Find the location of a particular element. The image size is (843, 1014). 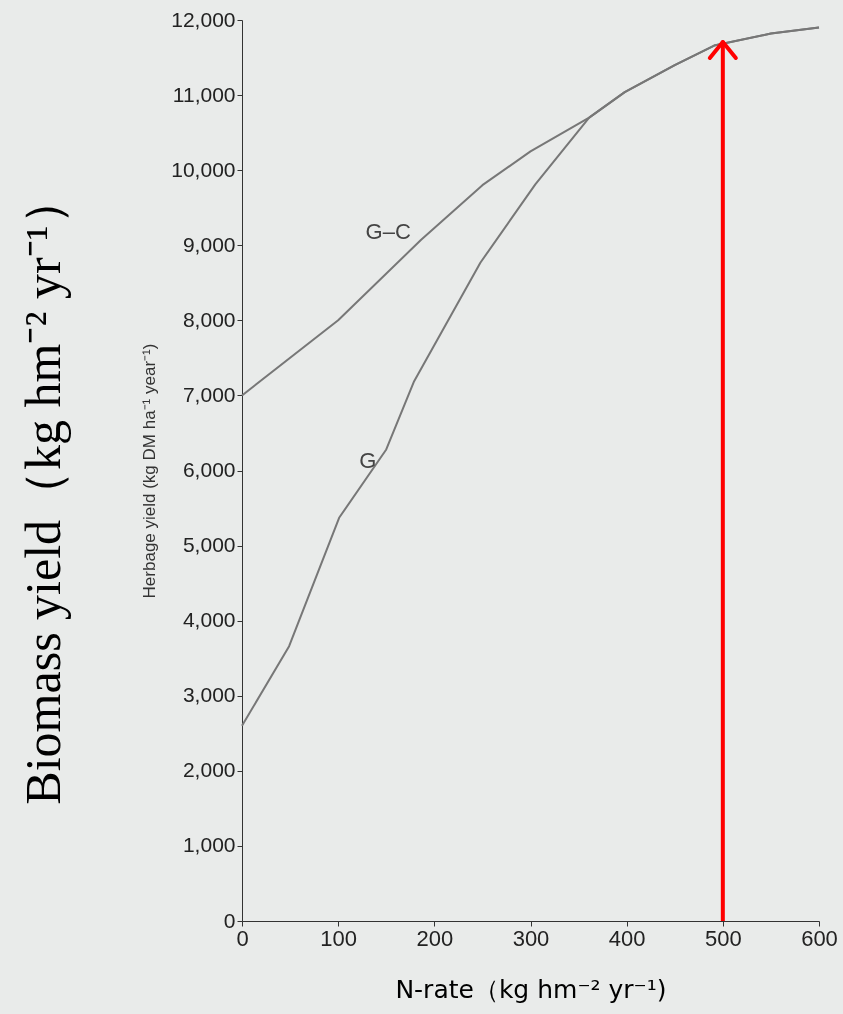

y-tick-label: 9,000 is located at coordinates (209, 244).